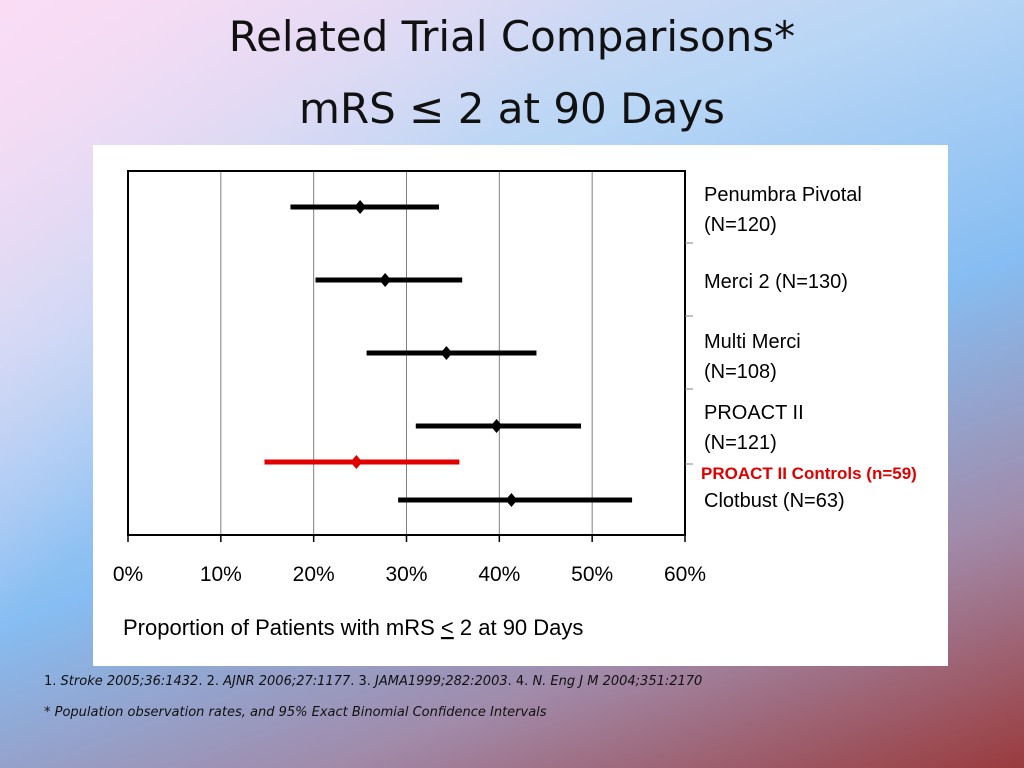 The width and height of the screenshot is (1024, 768). What do you see at coordinates (511, 681) in the screenshot?
I see `ref-3-sep: .` at bounding box center [511, 681].